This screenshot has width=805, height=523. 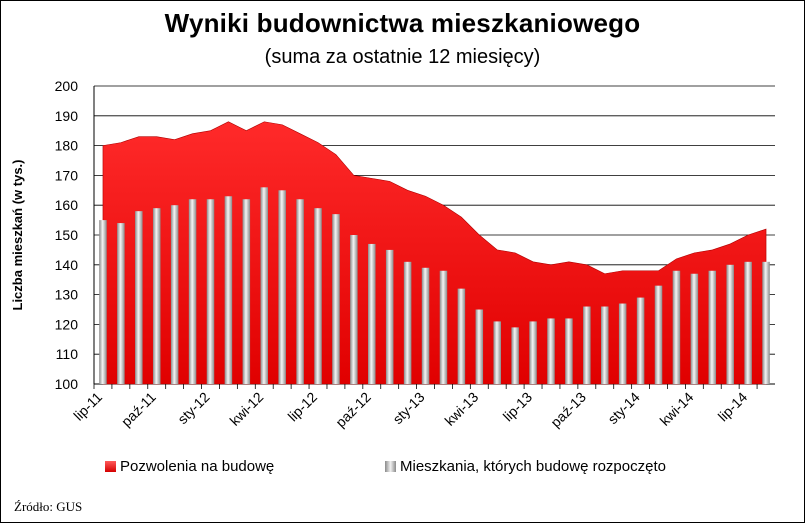 I want to click on x-tick-label: lip-14, so click(x=733, y=407).